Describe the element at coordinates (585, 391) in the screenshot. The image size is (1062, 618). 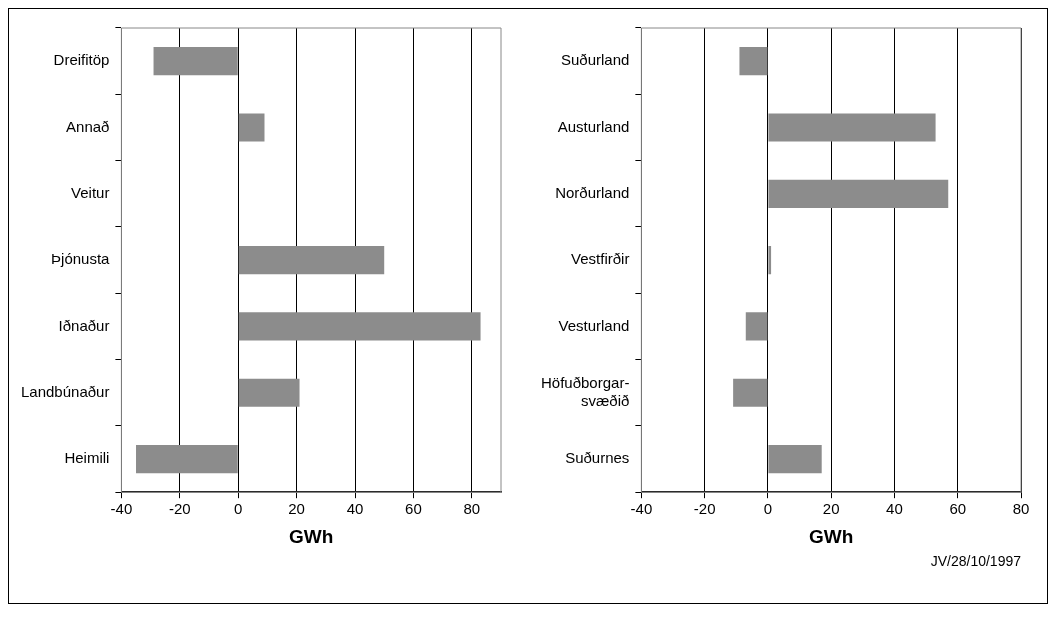
I see `y-tick-label: Höfuðborgar-svæðið` at that location.